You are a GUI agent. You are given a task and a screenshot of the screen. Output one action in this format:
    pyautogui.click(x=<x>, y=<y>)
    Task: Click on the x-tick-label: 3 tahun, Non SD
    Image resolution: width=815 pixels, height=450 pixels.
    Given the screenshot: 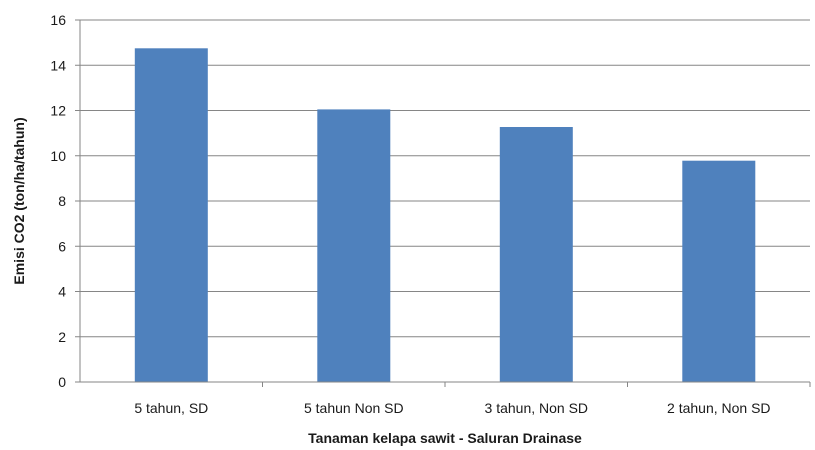 What is the action you would take?
    pyautogui.click(x=537, y=408)
    